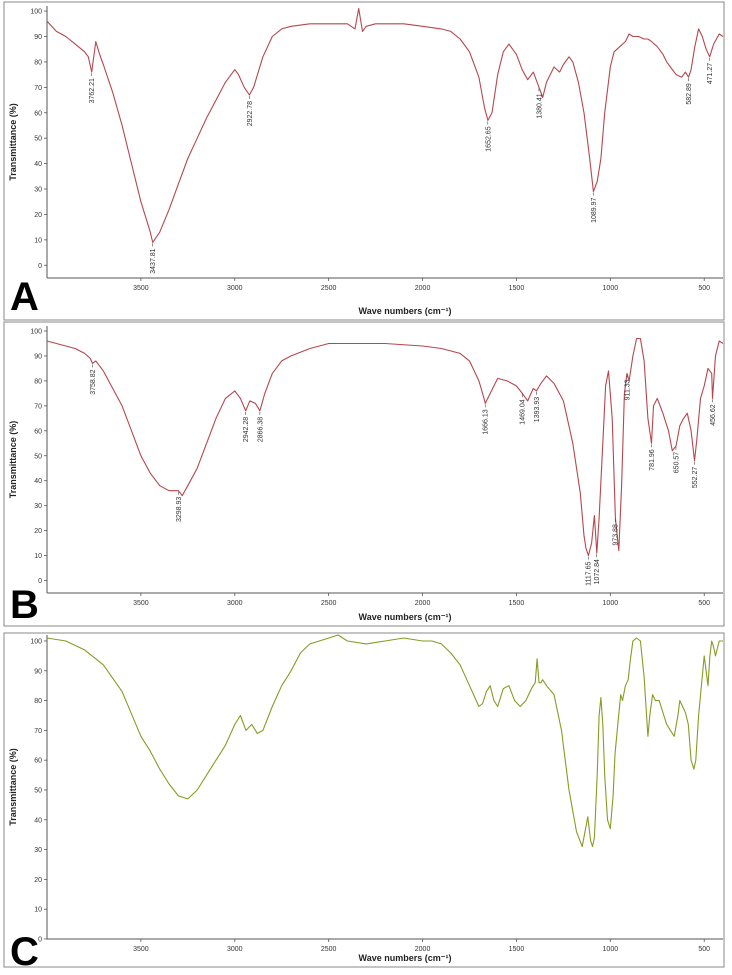  What do you see at coordinates (486, 421) in the screenshot?
I see `peak-label: 1666.13` at bounding box center [486, 421].